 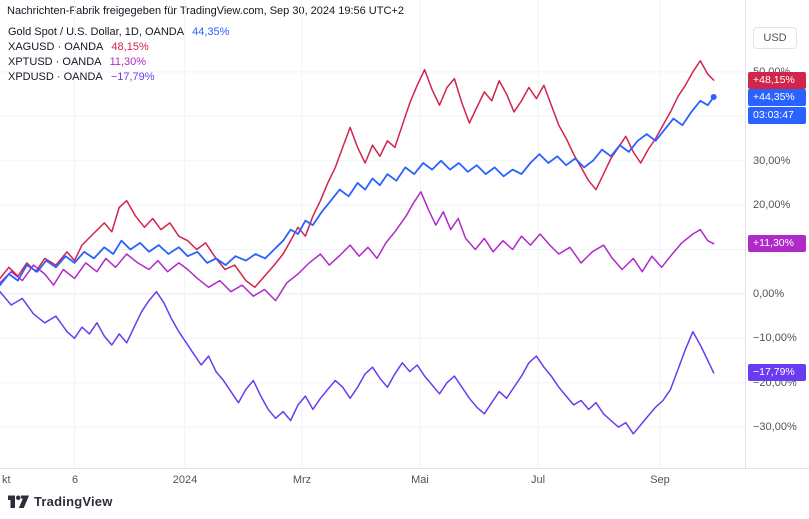 What do you see at coordinates (660, 480) in the screenshot?
I see `time-axis-label: Sep` at bounding box center [660, 480].